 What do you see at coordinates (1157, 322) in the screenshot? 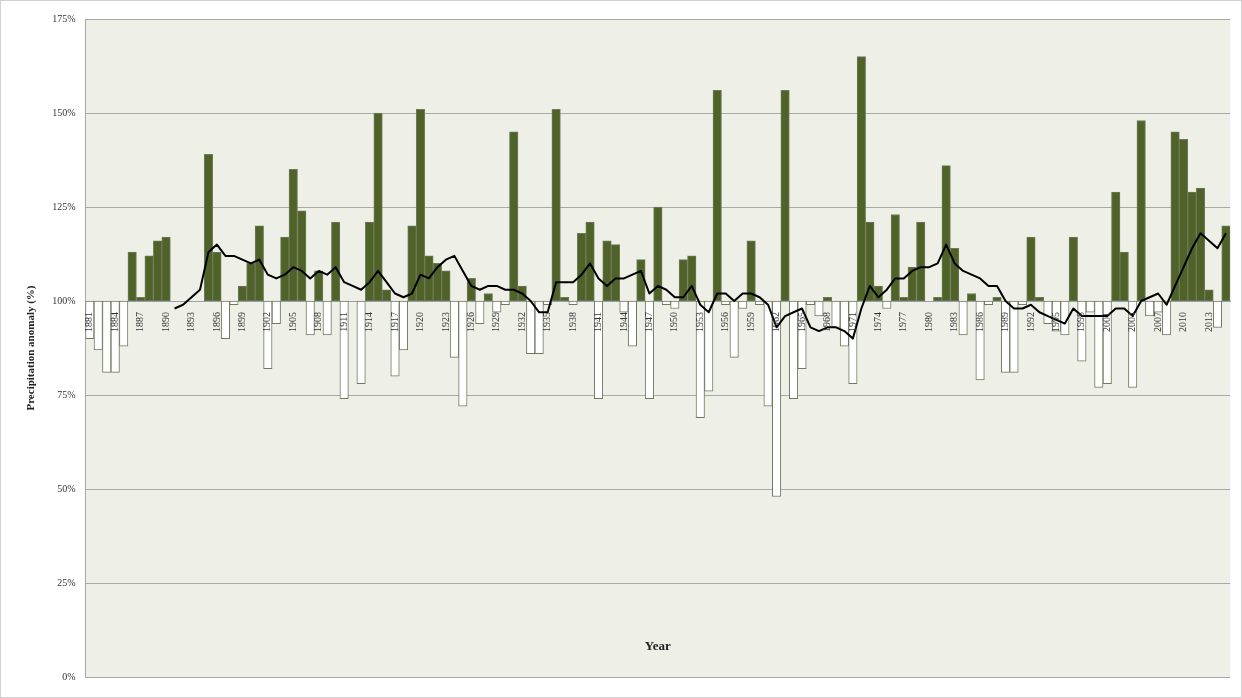
I see `x-tick-label: 2007` at bounding box center [1157, 322].